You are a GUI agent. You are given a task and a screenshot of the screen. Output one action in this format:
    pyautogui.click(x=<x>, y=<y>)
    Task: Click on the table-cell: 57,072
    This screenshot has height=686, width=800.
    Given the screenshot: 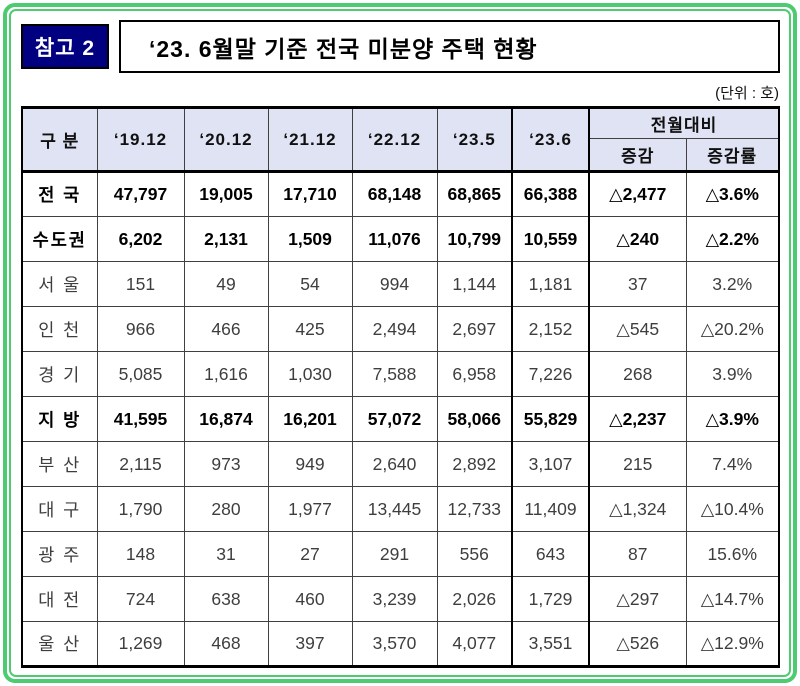 What is the action you would take?
    pyautogui.click(x=394, y=419)
    